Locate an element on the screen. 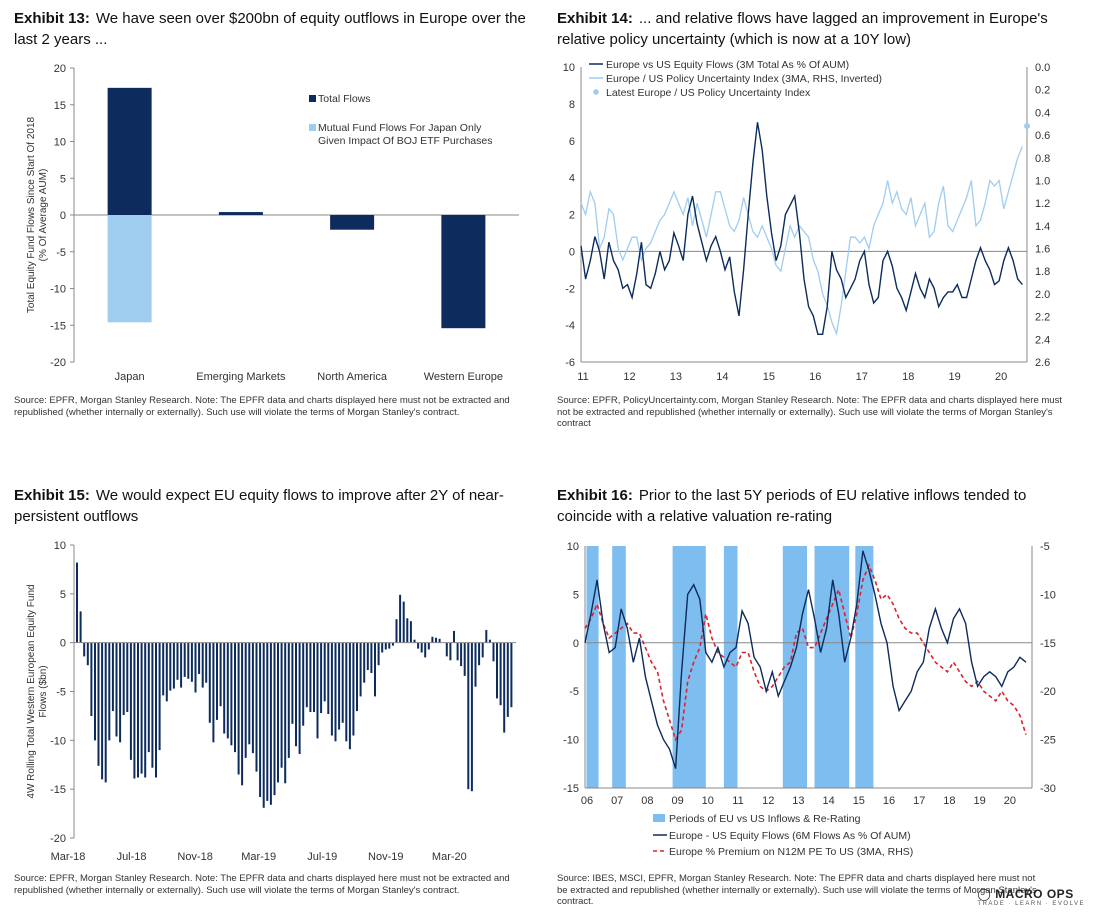 Image resolution: width=1095 pixels, height=913 pixels. x-tick-label: Mar-18 is located at coordinates (68, 857).